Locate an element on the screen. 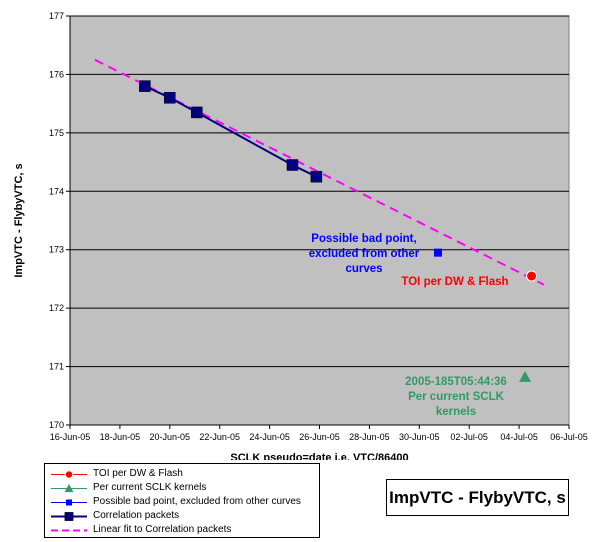 This screenshot has width=616, height=542. y-tick-label: 176 is located at coordinates (56, 74).